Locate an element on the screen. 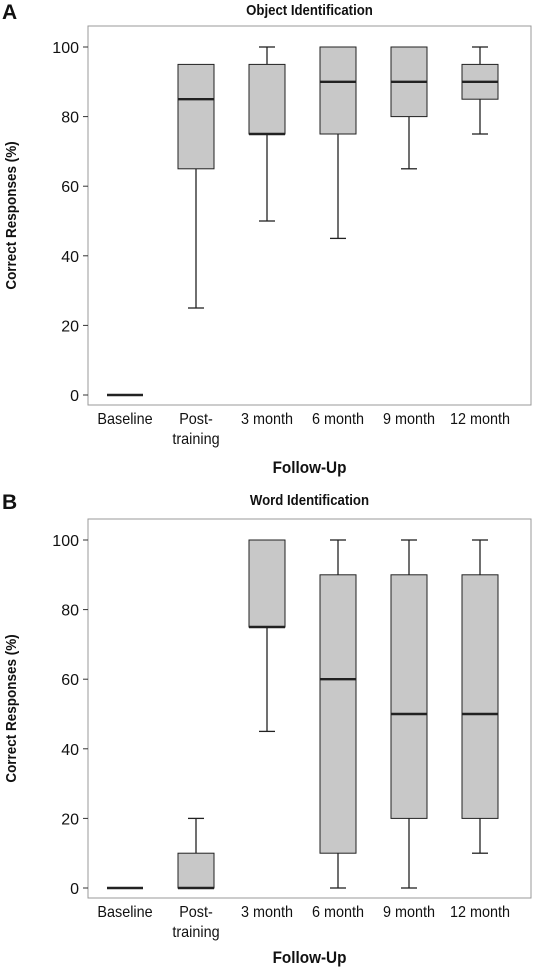  panel-a-box-6-month-iqr is located at coordinates (338, 90).